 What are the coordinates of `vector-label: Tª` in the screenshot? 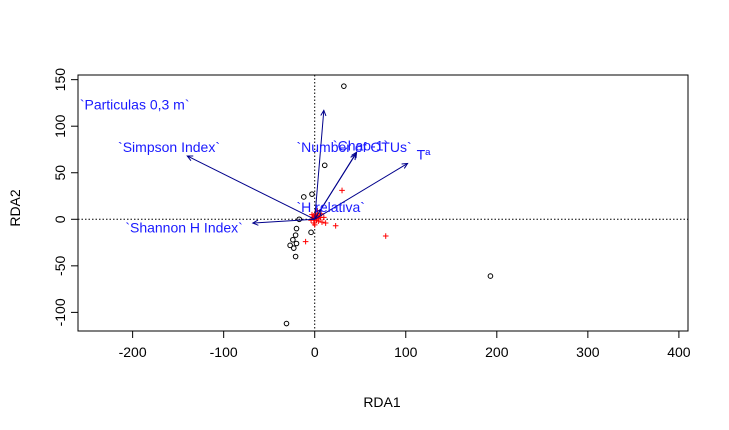 It's located at (424, 155).